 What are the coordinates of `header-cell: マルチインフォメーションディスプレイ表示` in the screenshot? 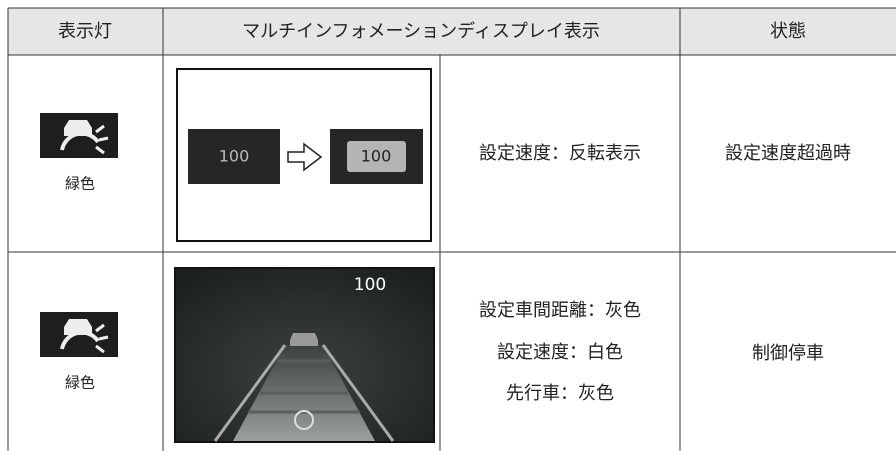 It's located at (421, 31).